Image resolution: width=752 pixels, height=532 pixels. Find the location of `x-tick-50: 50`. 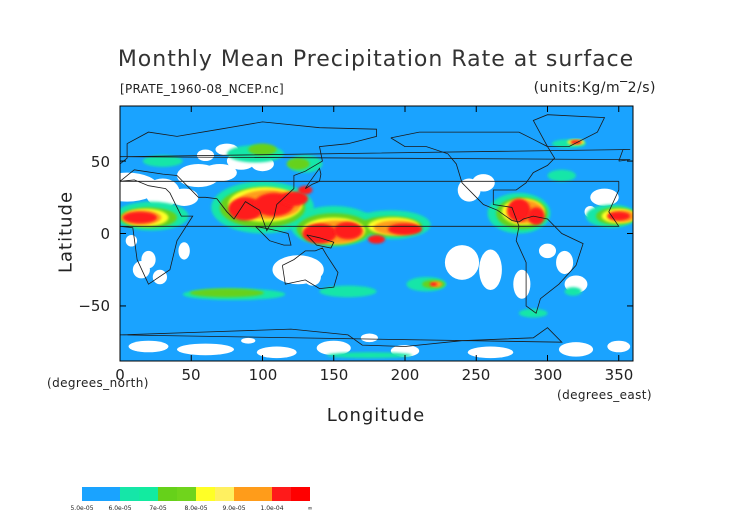

x-tick-50: 50 is located at coordinates (191, 375).